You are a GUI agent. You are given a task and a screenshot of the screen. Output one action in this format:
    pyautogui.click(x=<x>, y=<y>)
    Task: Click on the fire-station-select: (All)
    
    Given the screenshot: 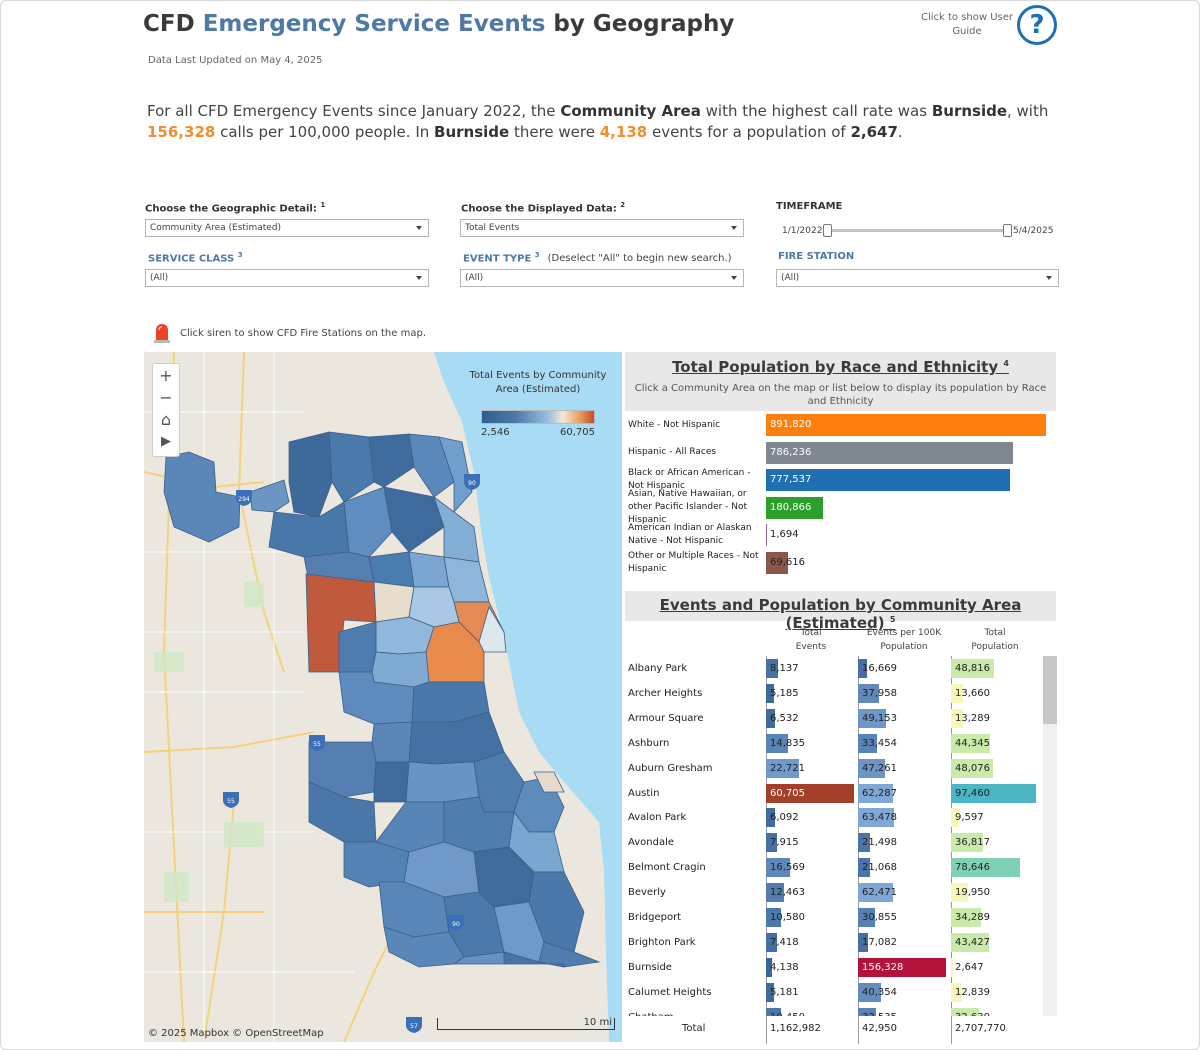 What is the action you would take?
    pyautogui.click(x=917, y=278)
    